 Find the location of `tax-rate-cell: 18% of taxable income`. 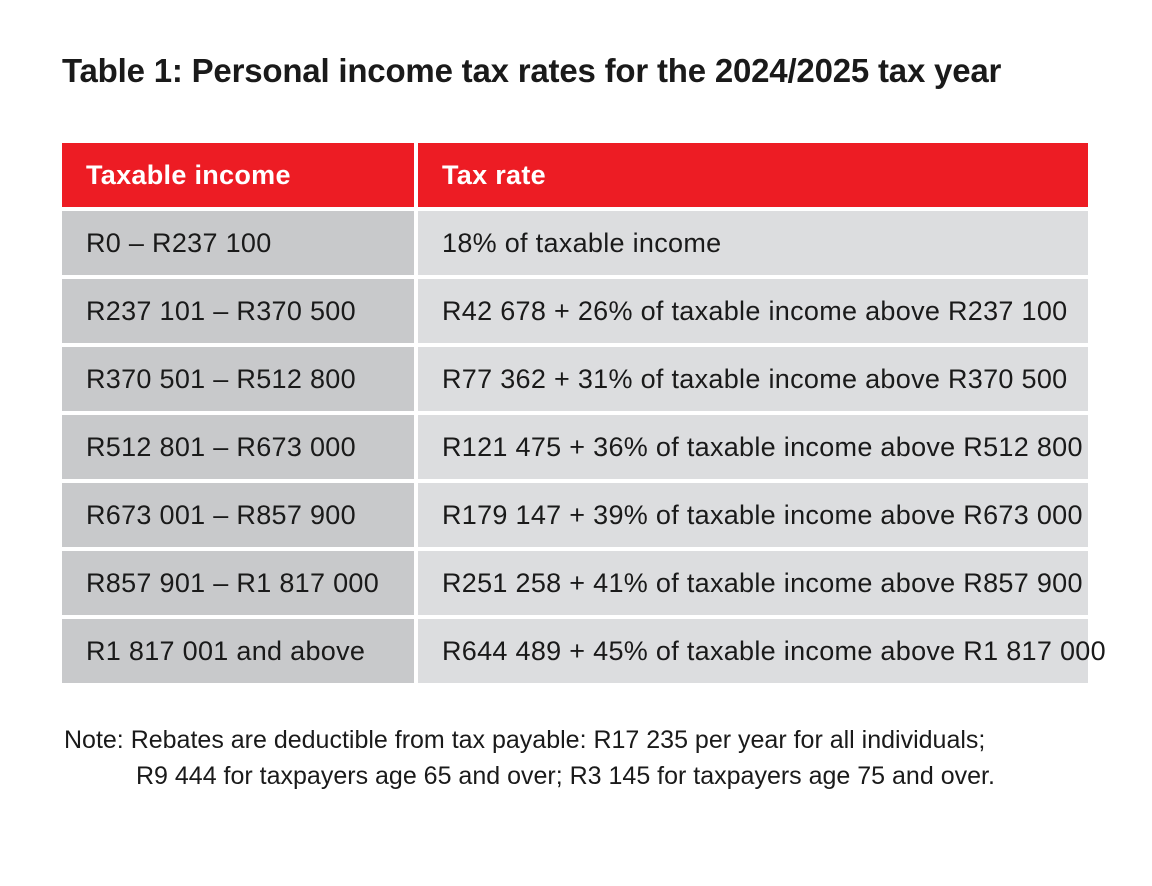

tax-rate-cell: 18% of taxable income is located at coordinates (753, 243).